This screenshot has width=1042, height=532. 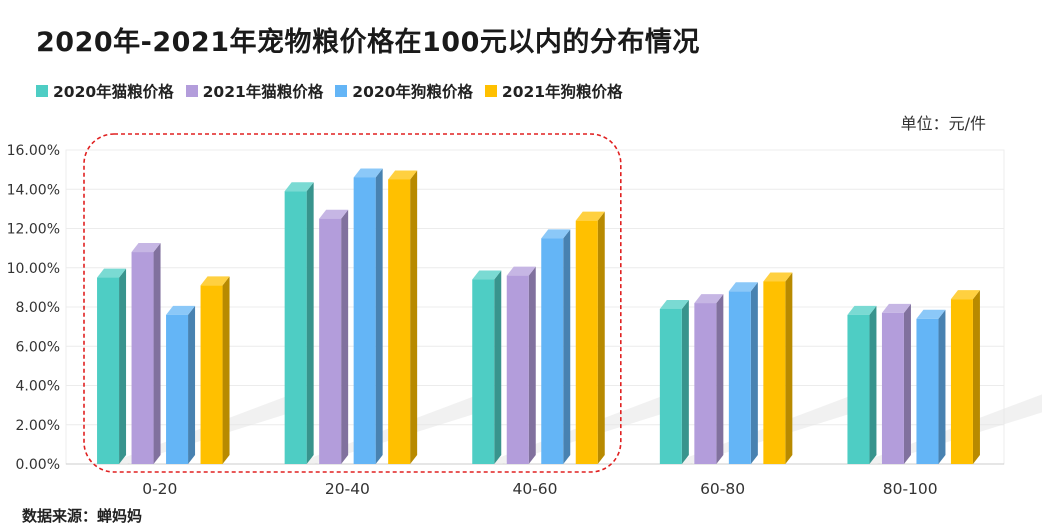 I want to click on chart-title: 2020年-2021年宠物粮价格在100元以内的分布情况, so click(x=368, y=42).